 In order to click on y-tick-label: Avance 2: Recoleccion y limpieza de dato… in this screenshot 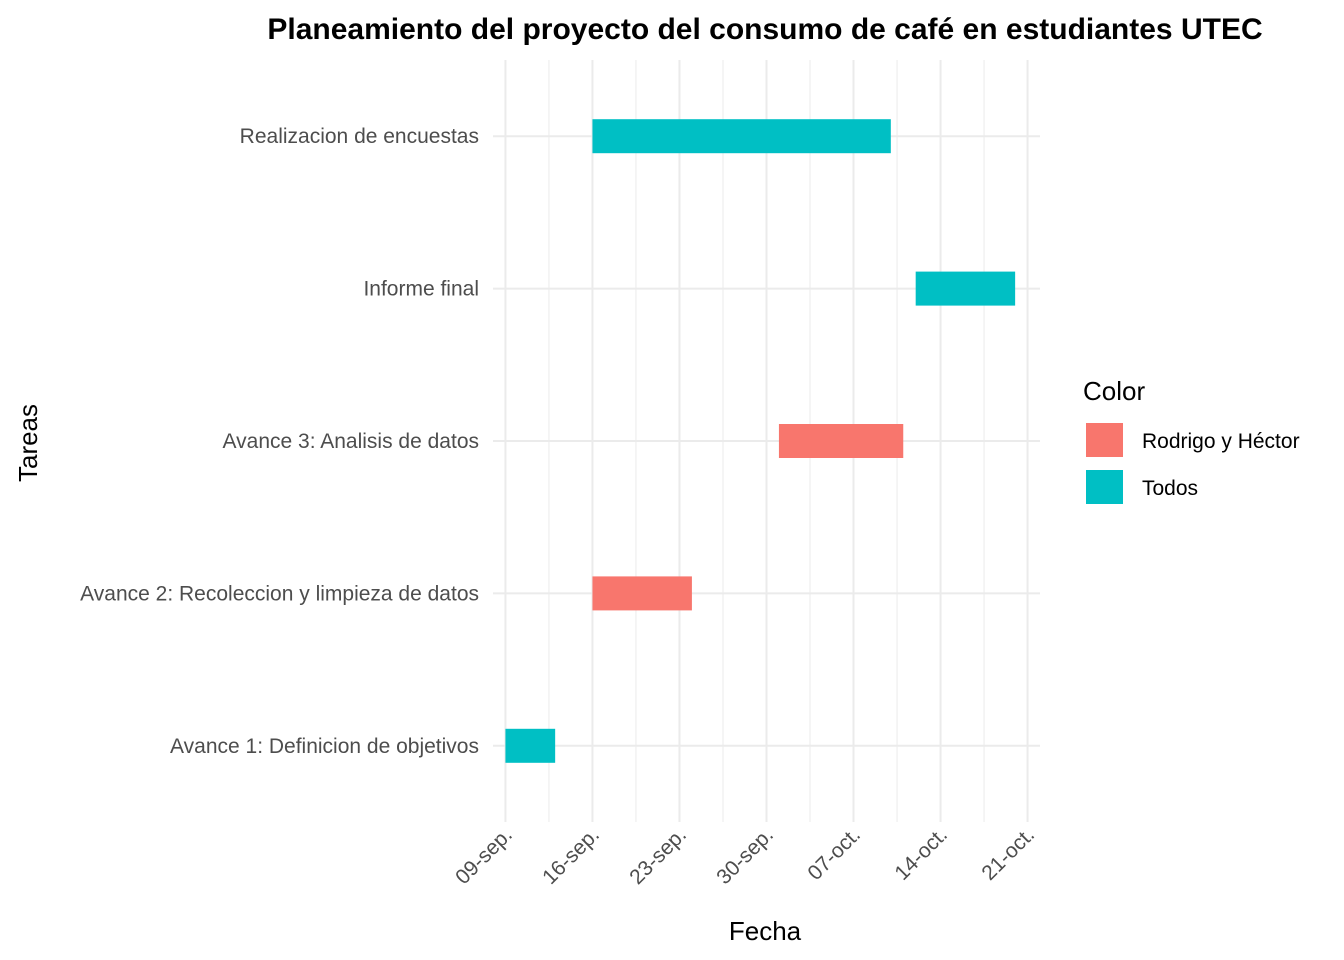, I will do `click(279, 593)`.